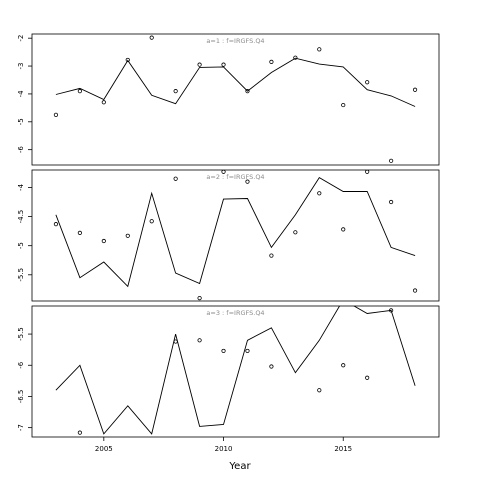 Image resolution: width=480 pixels, height=480 pixels. What do you see at coordinates (235, 177) in the screenshot?
I see `panel-title: a=2 : f=IRGFS.Q4` at bounding box center [235, 177].